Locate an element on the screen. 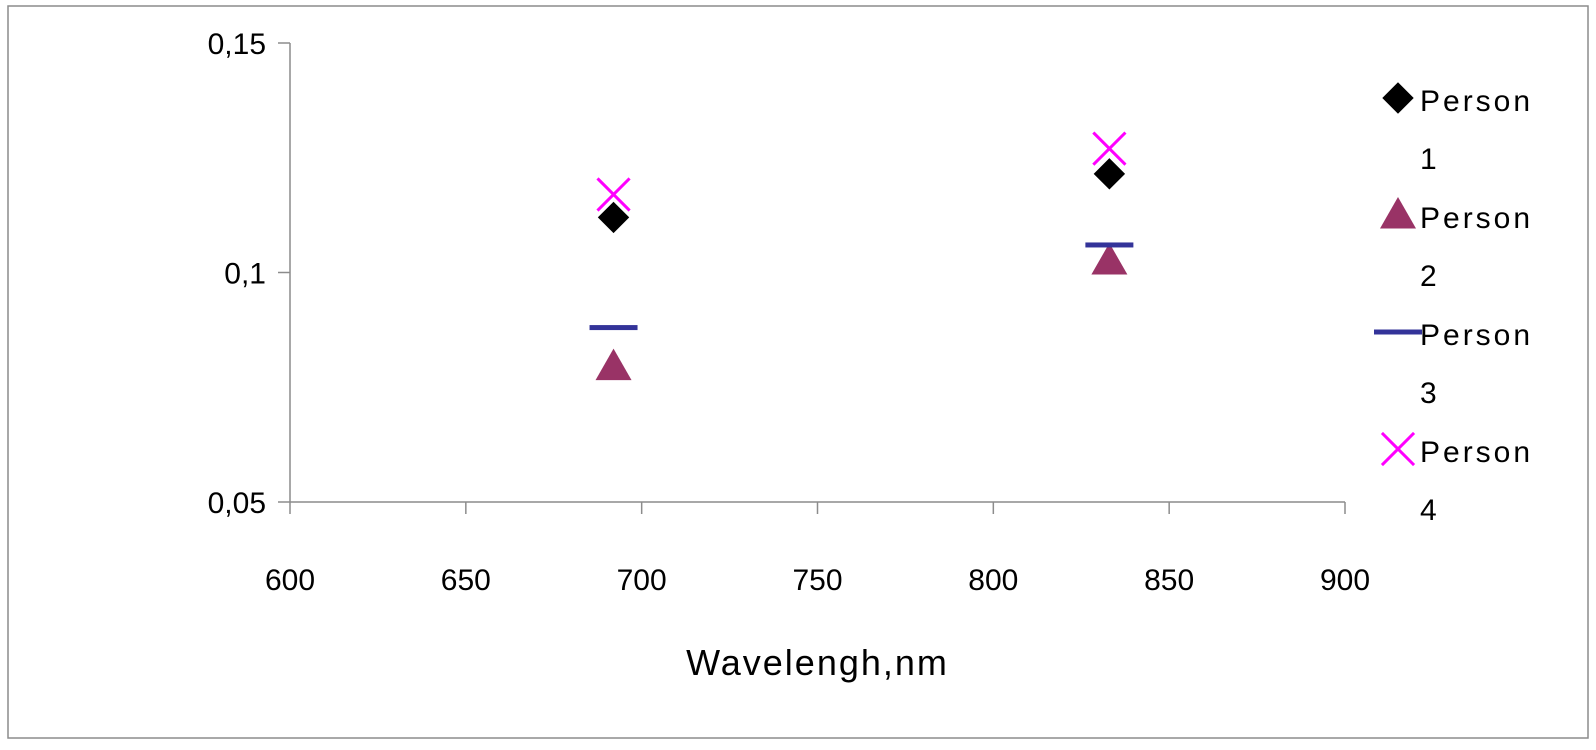 Image resolution: width=1596 pixels, height=750 pixels. y-tick-label: 0,05 is located at coordinates (237, 503).